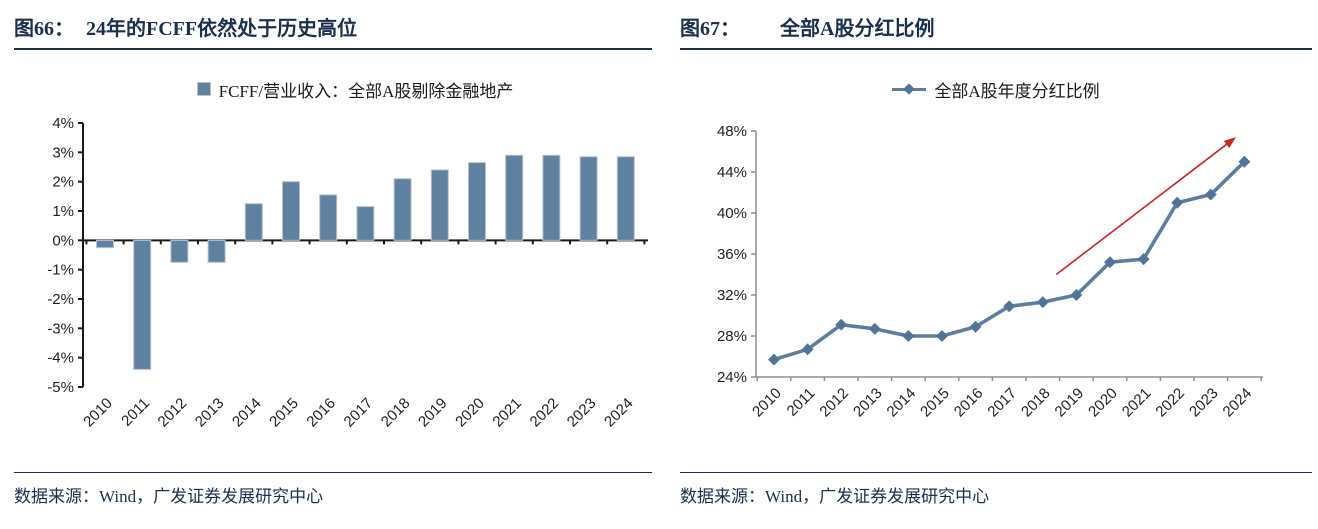 The width and height of the screenshot is (1318, 529). Describe the element at coordinates (732, 254) in the screenshot. I see `svg-text: 36%` at that location.